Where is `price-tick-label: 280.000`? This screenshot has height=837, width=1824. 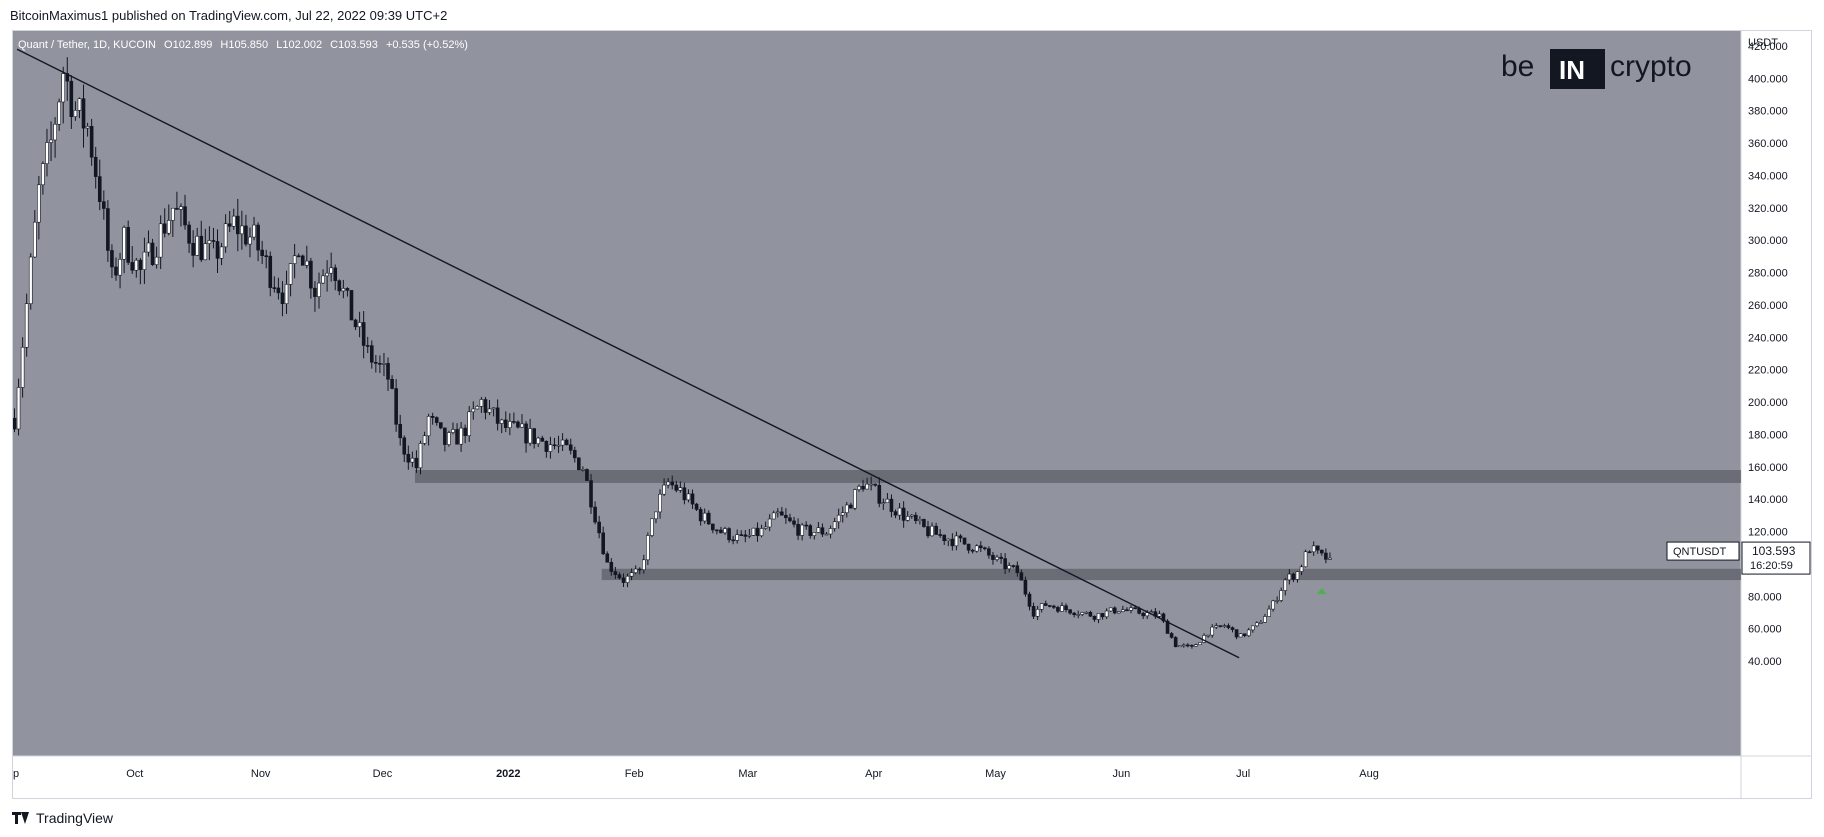
price-tick-label: 280.000 is located at coordinates (1768, 274).